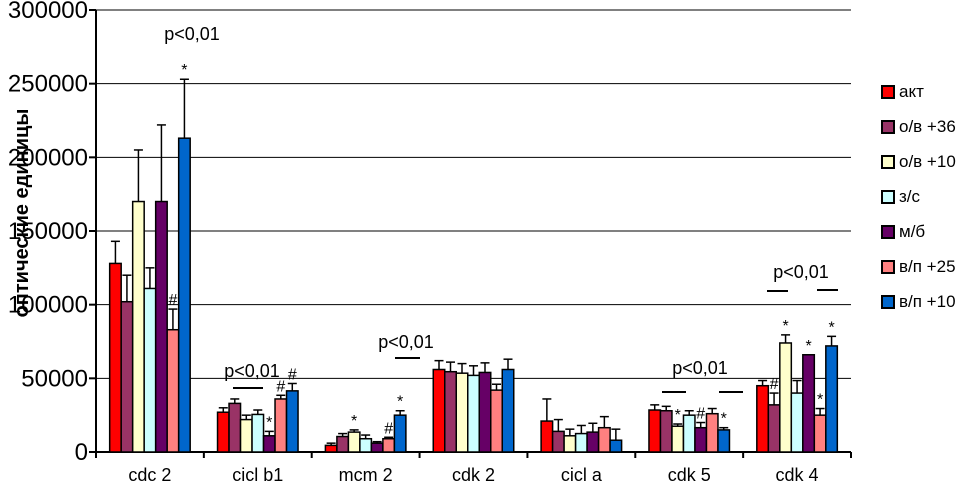 This screenshot has height=491, width=963. Describe the element at coordinates (48, 12) in the screenshot. I see `y-tick-label: 300000` at that location.